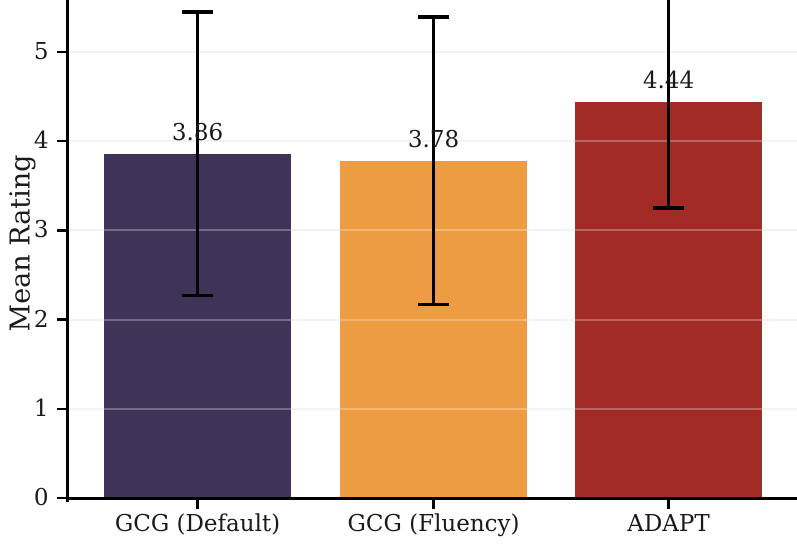  What do you see at coordinates (433, 17) in the screenshot?
I see `error-bar-top-cap-gcg-fluency` at bounding box center [433, 17].